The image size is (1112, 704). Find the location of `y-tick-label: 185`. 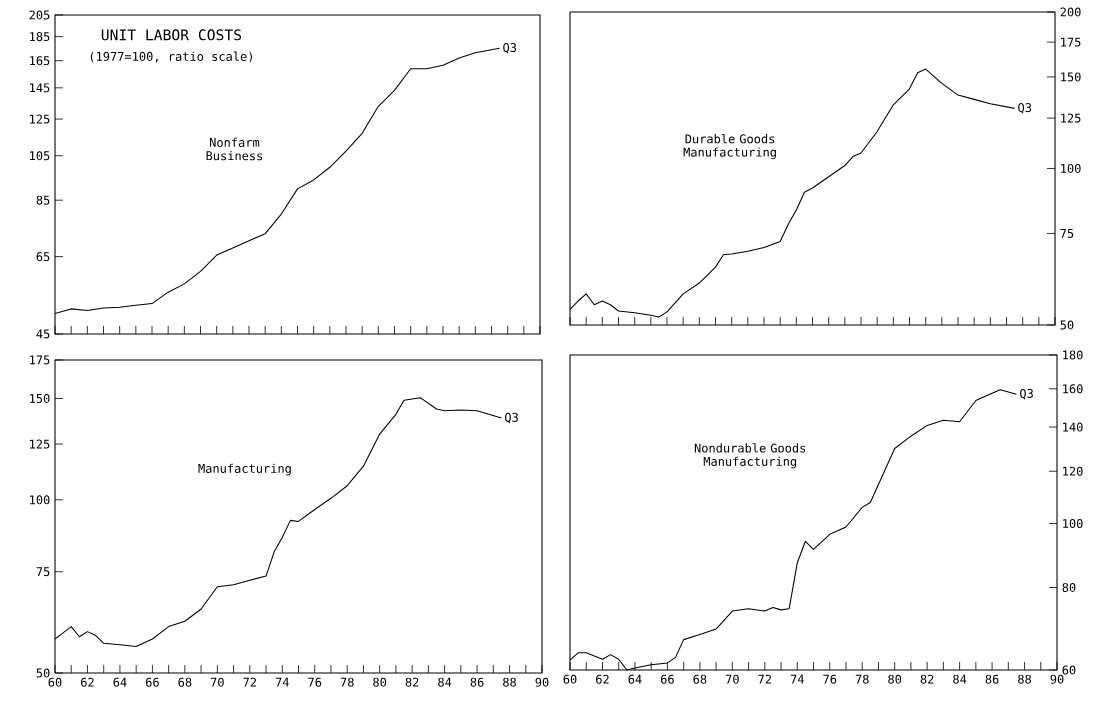

y-tick-label: 185 is located at coordinates (40, 37).